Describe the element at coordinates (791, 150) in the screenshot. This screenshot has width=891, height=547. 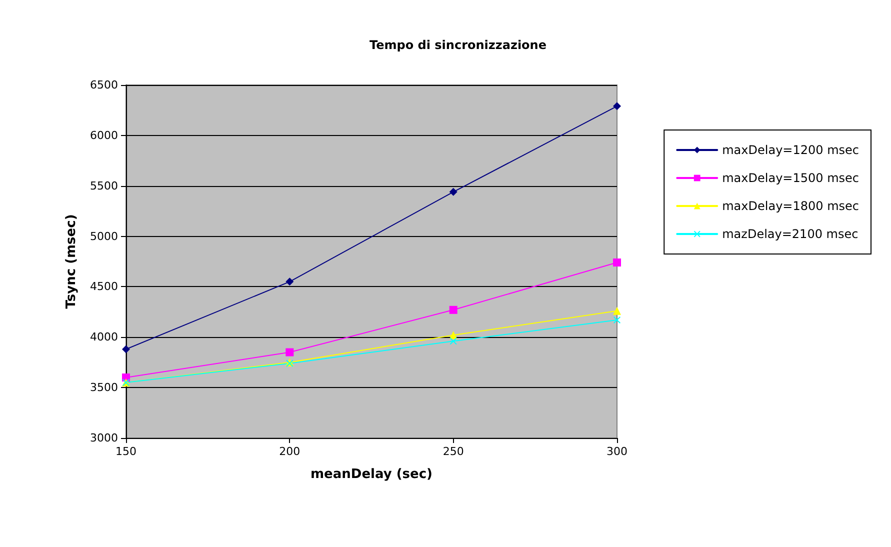
I see `legend-label: maxDelay=1200 msec` at that location.